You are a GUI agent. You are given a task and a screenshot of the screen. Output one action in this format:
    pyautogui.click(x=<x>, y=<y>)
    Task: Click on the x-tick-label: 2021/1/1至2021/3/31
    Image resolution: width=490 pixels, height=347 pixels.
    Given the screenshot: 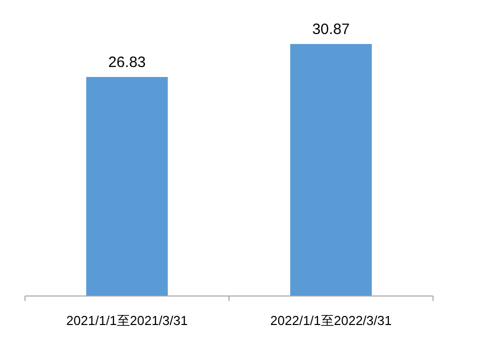 What is the action you would take?
    pyautogui.click(x=127, y=320)
    